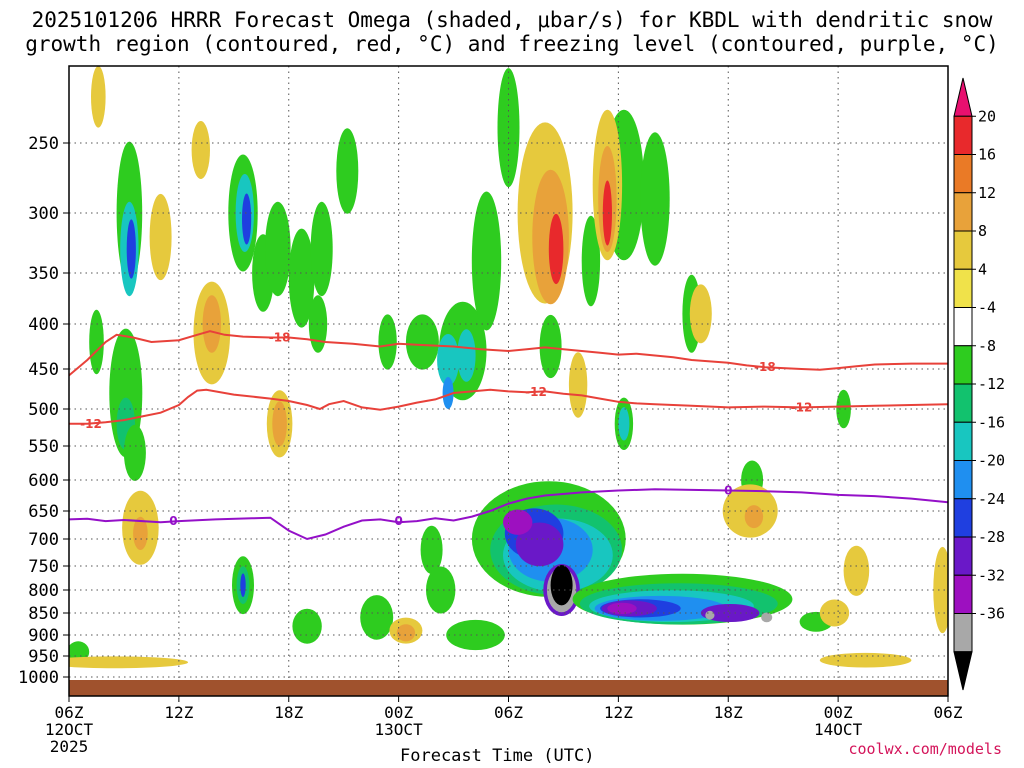 The height and width of the screenshot is (768, 1024). I want to click on freezing-level-0-label-2: 0, so click(728, 491).